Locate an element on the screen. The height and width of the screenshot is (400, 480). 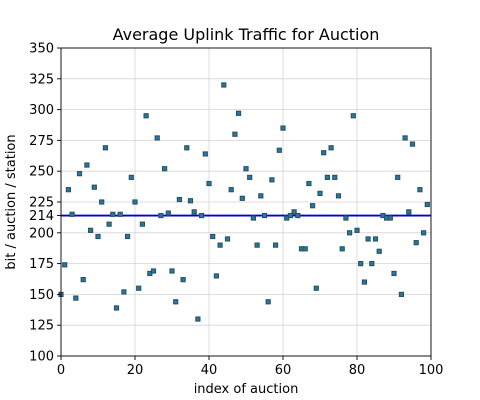
y-tick-label: 100 is located at coordinates (41, 357).